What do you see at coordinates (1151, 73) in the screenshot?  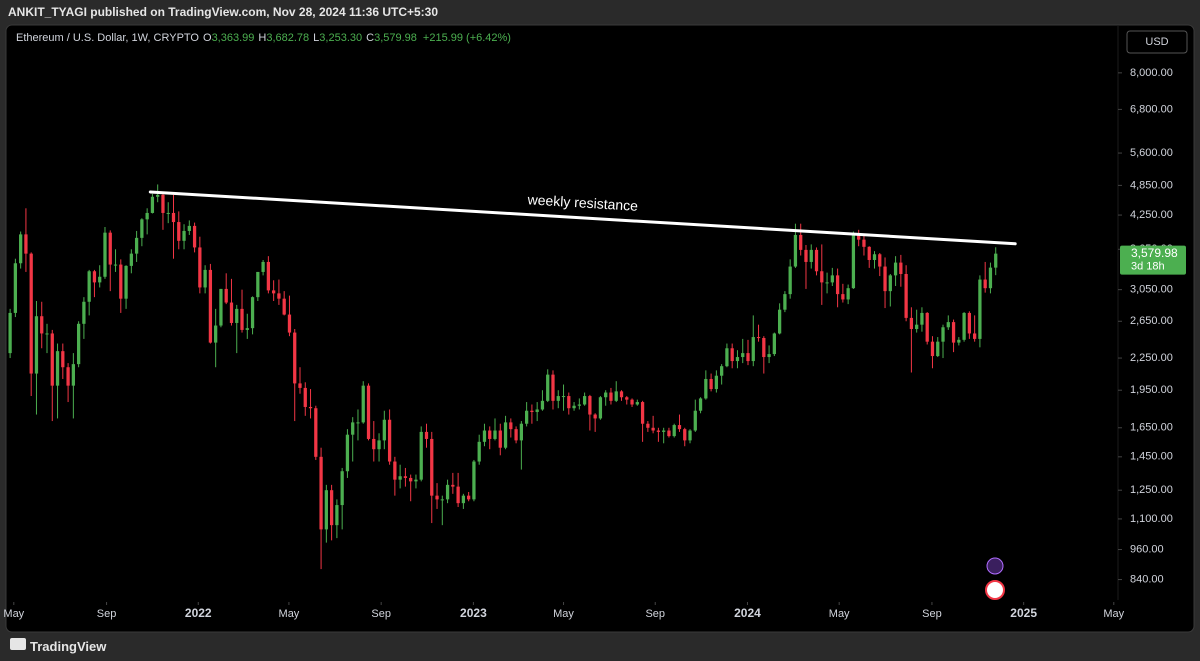 I see `y-tick-label: 8,000.00` at bounding box center [1151, 73].